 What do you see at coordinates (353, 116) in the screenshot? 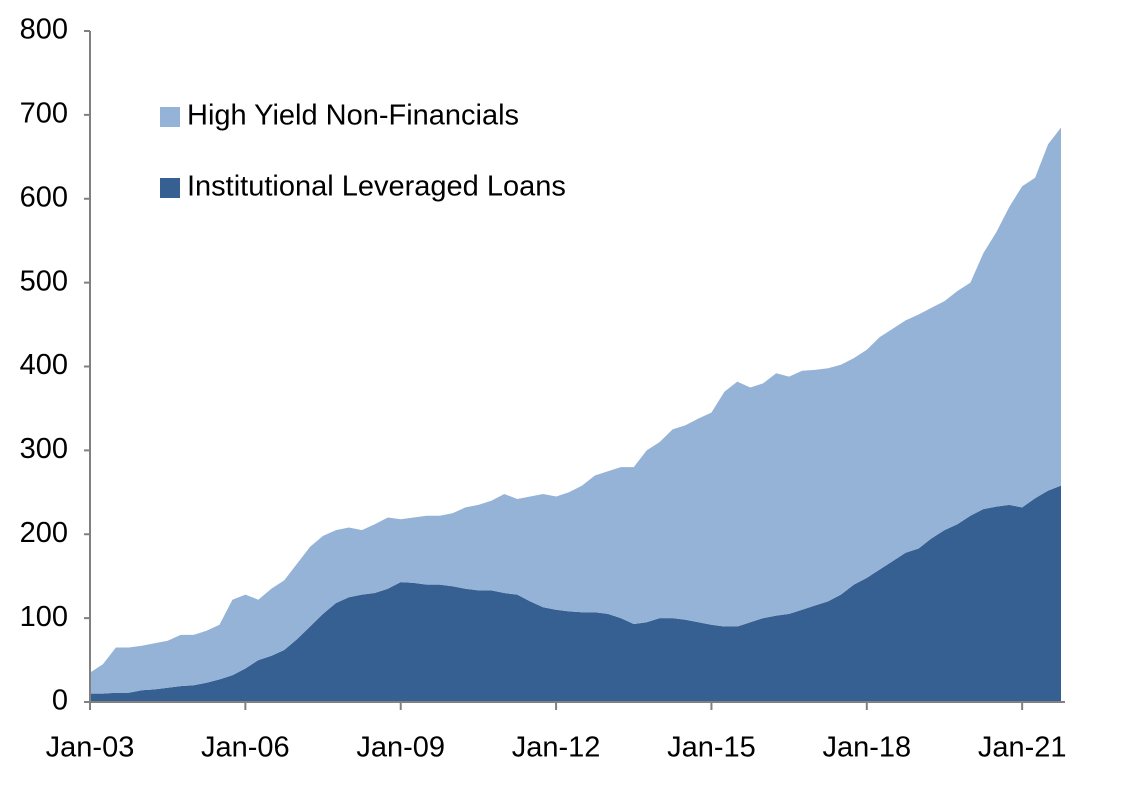
I see `legend-label: High Yield Non-Financials` at bounding box center [353, 116].